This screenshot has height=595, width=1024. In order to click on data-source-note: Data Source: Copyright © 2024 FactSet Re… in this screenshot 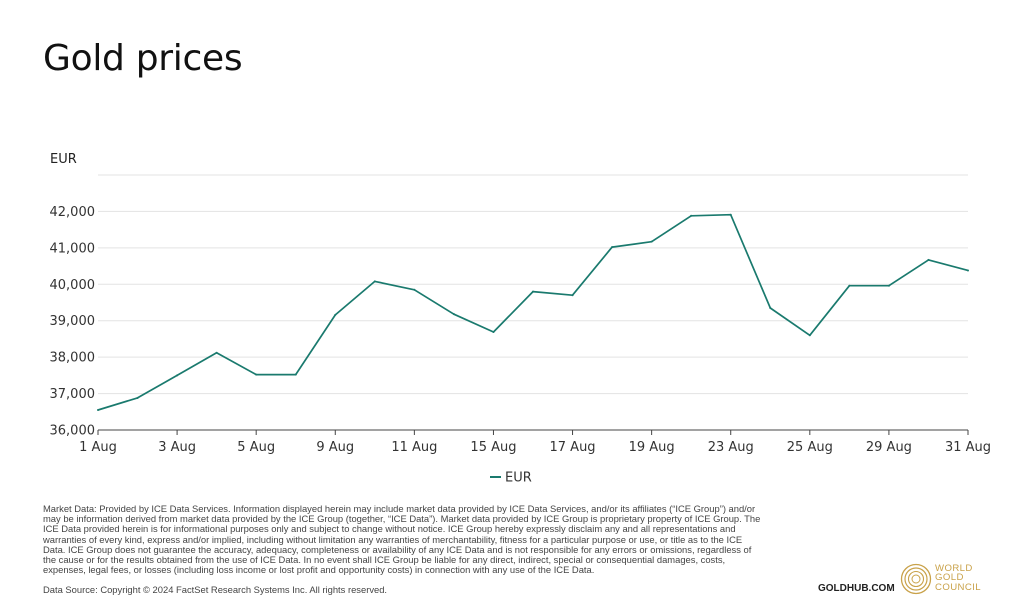, I will do `click(215, 589)`.